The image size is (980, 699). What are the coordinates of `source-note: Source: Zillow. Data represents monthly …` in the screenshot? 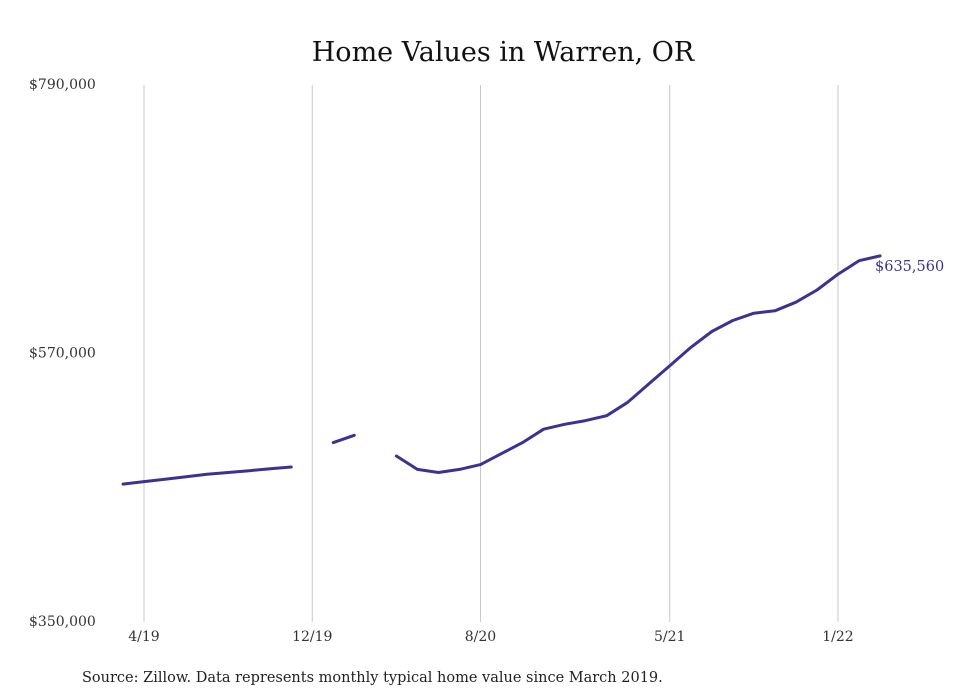 It's located at (372, 678).